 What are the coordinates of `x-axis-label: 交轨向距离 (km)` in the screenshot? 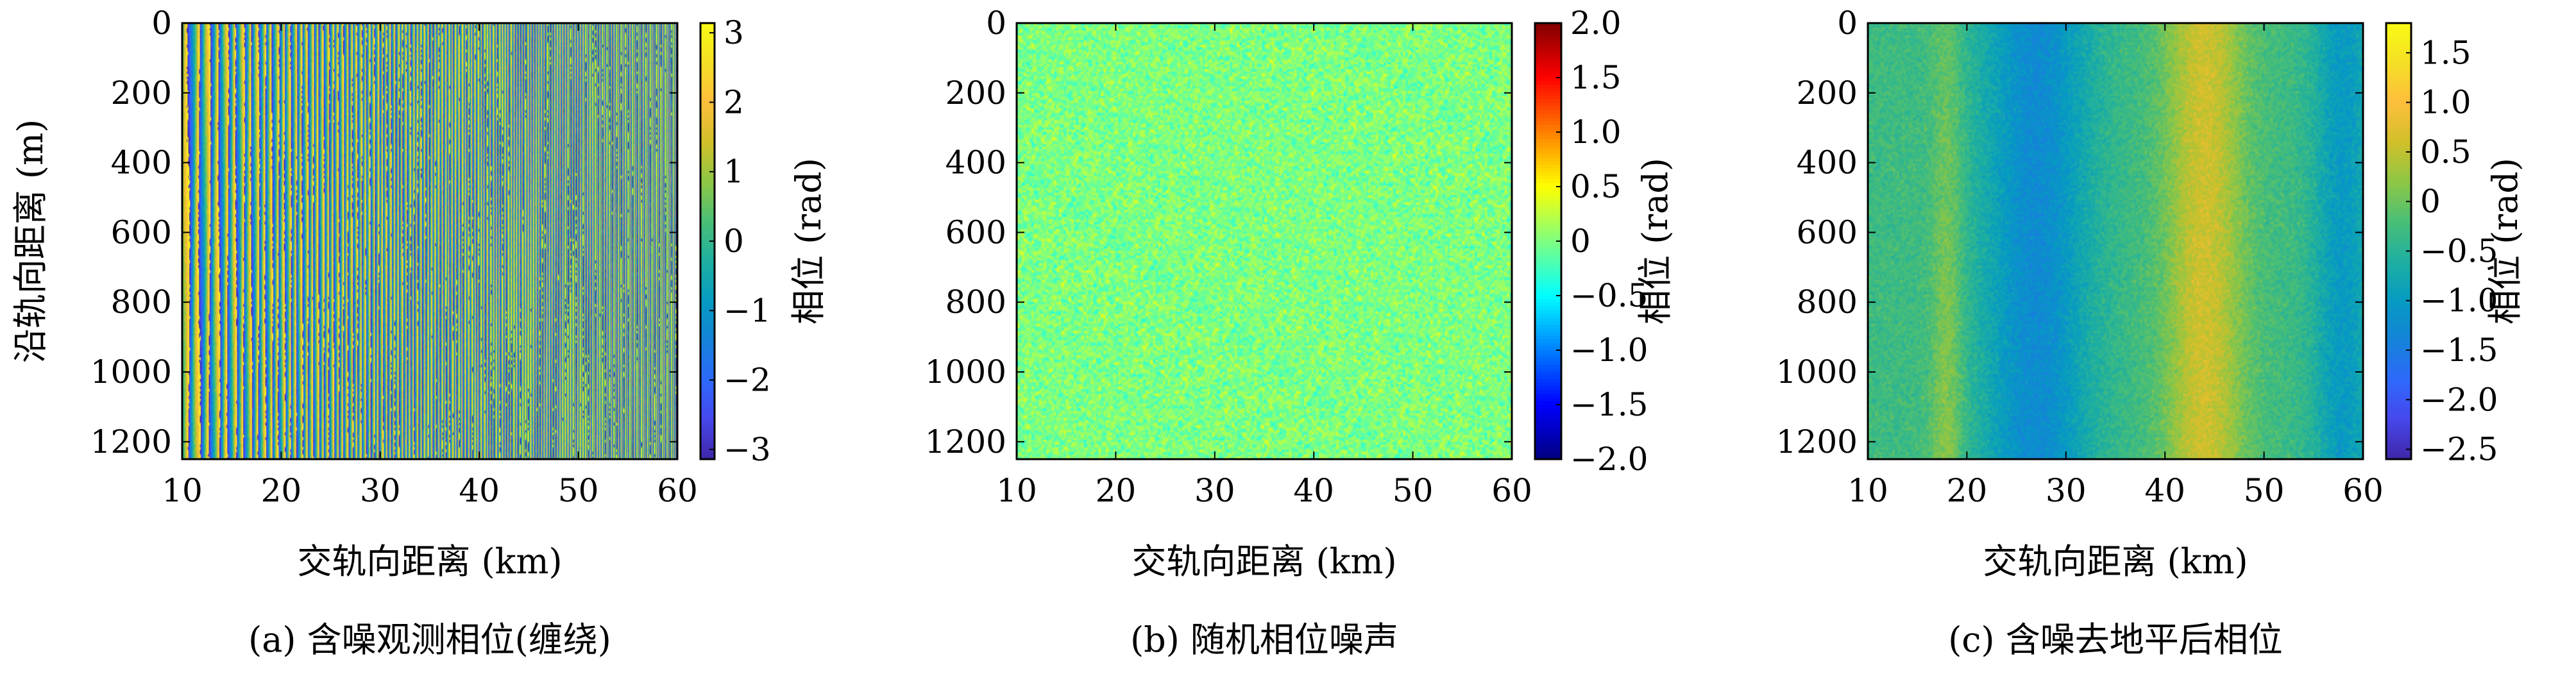 It's located at (429, 562).